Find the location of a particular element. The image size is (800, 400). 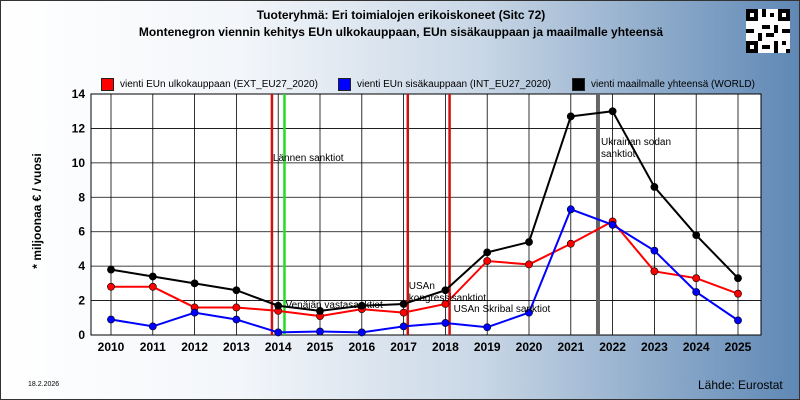

x-tick-label: 2024 is located at coordinates (696, 347).